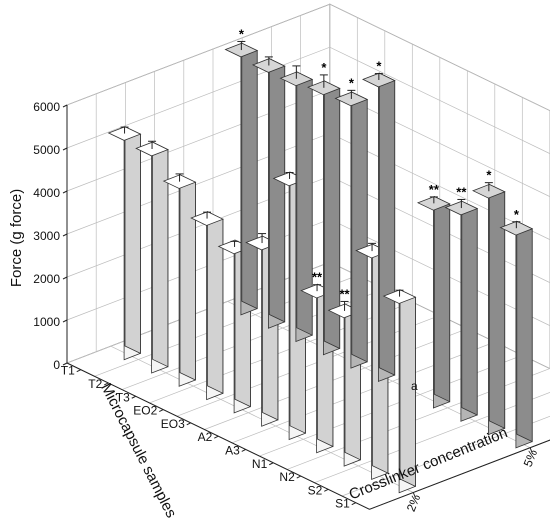 Image resolution: width=550 pixels, height=528 pixels. What do you see at coordinates (342, 504) in the screenshot?
I see `y-tick-label: S1` at bounding box center [342, 504].